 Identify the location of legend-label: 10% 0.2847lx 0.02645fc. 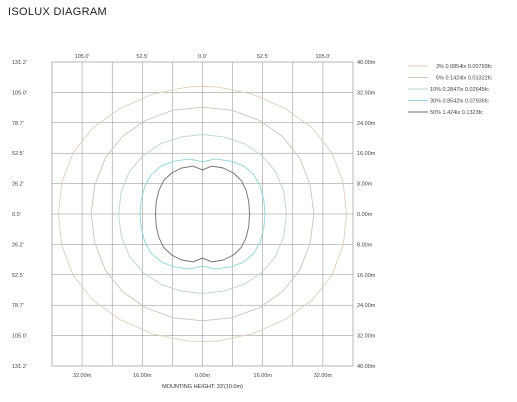
(459, 90).